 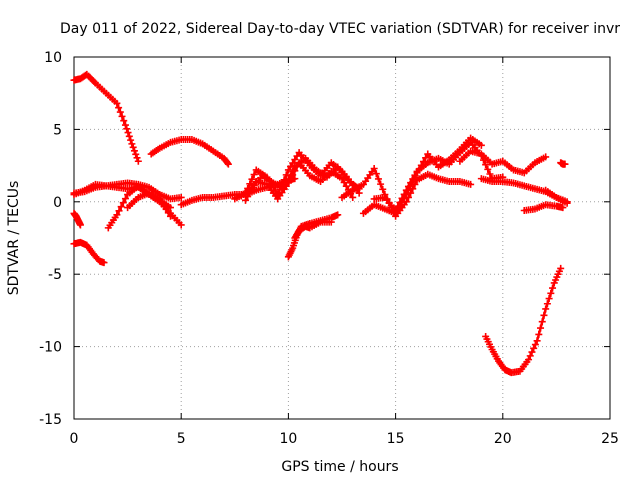 I want to click on x-tick-label: 15, so click(x=396, y=439).